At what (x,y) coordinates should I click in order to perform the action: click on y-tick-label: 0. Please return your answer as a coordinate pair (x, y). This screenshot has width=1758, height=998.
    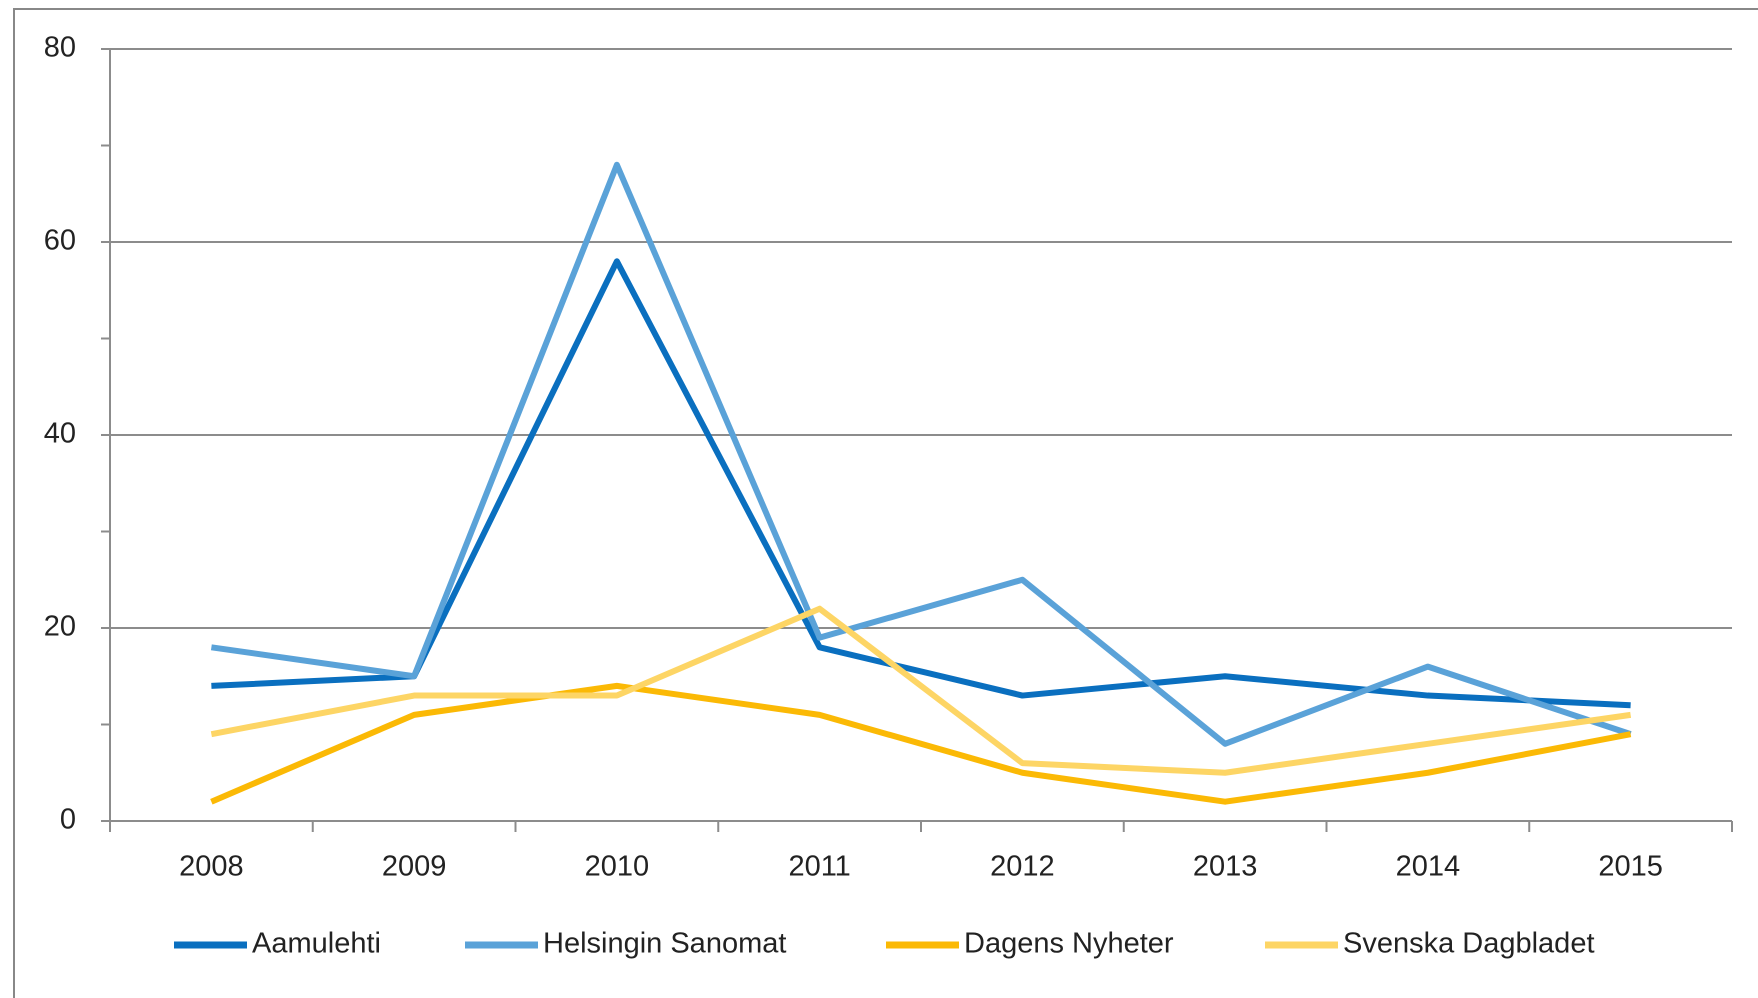
    Looking at the image, I should click on (68, 820).